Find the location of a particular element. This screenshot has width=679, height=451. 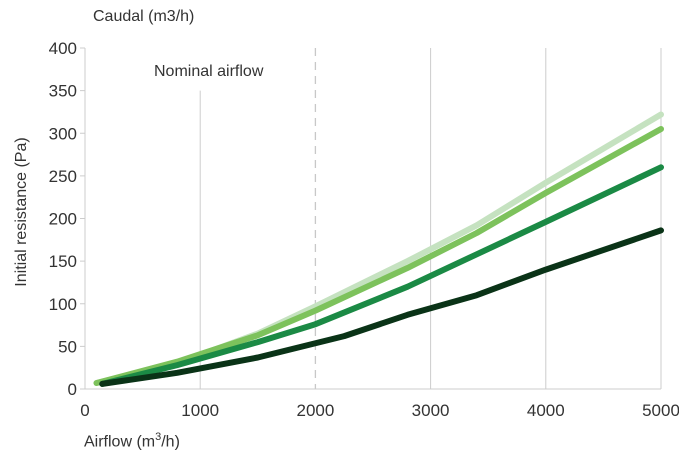

y-tick-label-350: 350 is located at coordinates (63, 91).